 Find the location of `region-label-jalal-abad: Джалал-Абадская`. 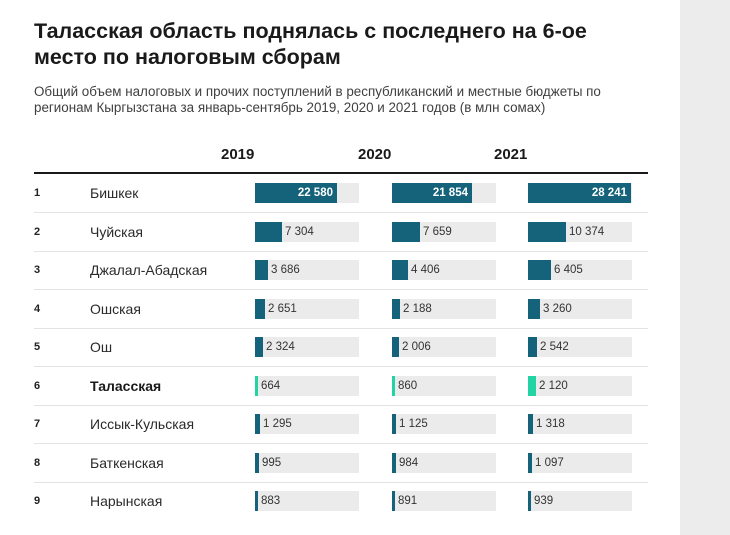

region-label-jalal-abad: Джалал-Абадская is located at coordinates (149, 270).